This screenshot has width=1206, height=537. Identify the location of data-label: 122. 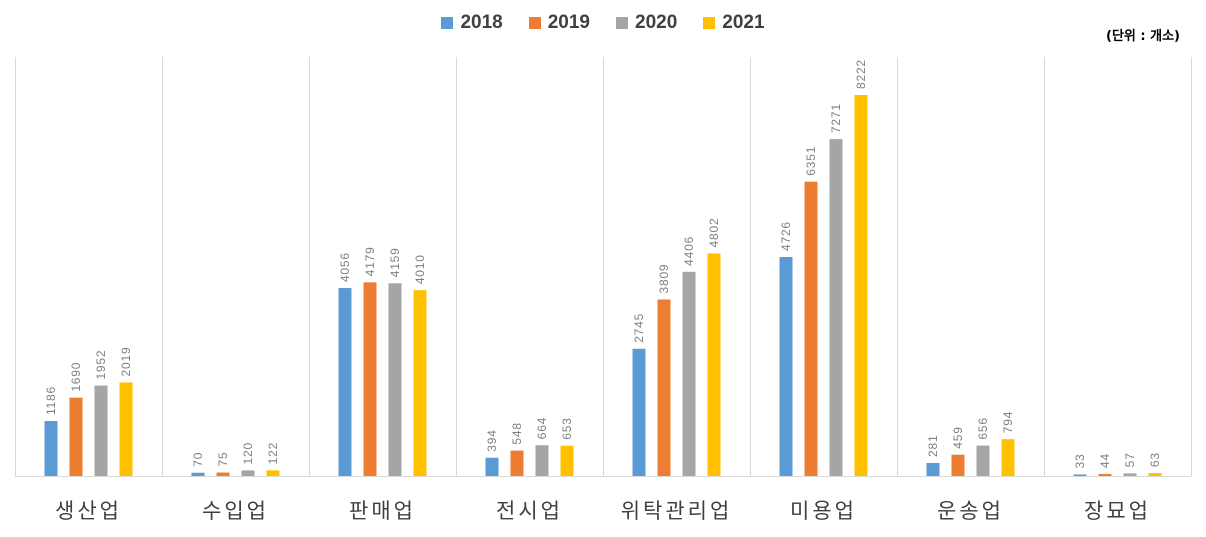
(273, 453).